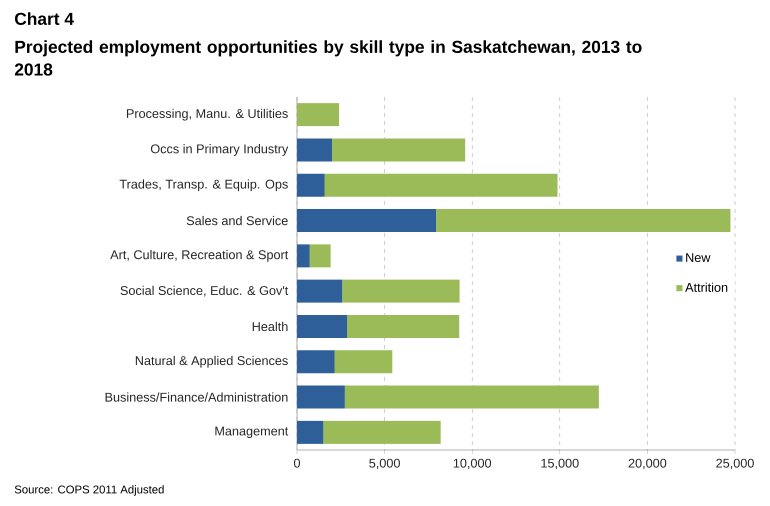  I want to click on y-tick-label: Occs in Primary Industry, so click(219, 150).